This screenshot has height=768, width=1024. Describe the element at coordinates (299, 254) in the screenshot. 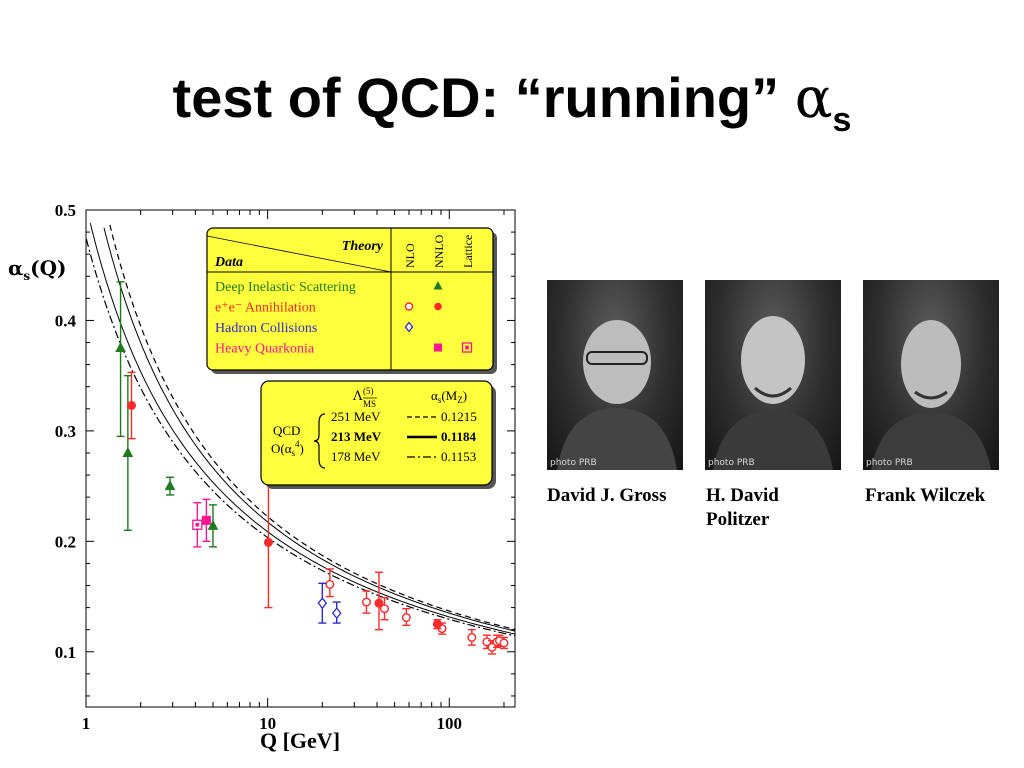

I see `legend-diagonal` at that location.